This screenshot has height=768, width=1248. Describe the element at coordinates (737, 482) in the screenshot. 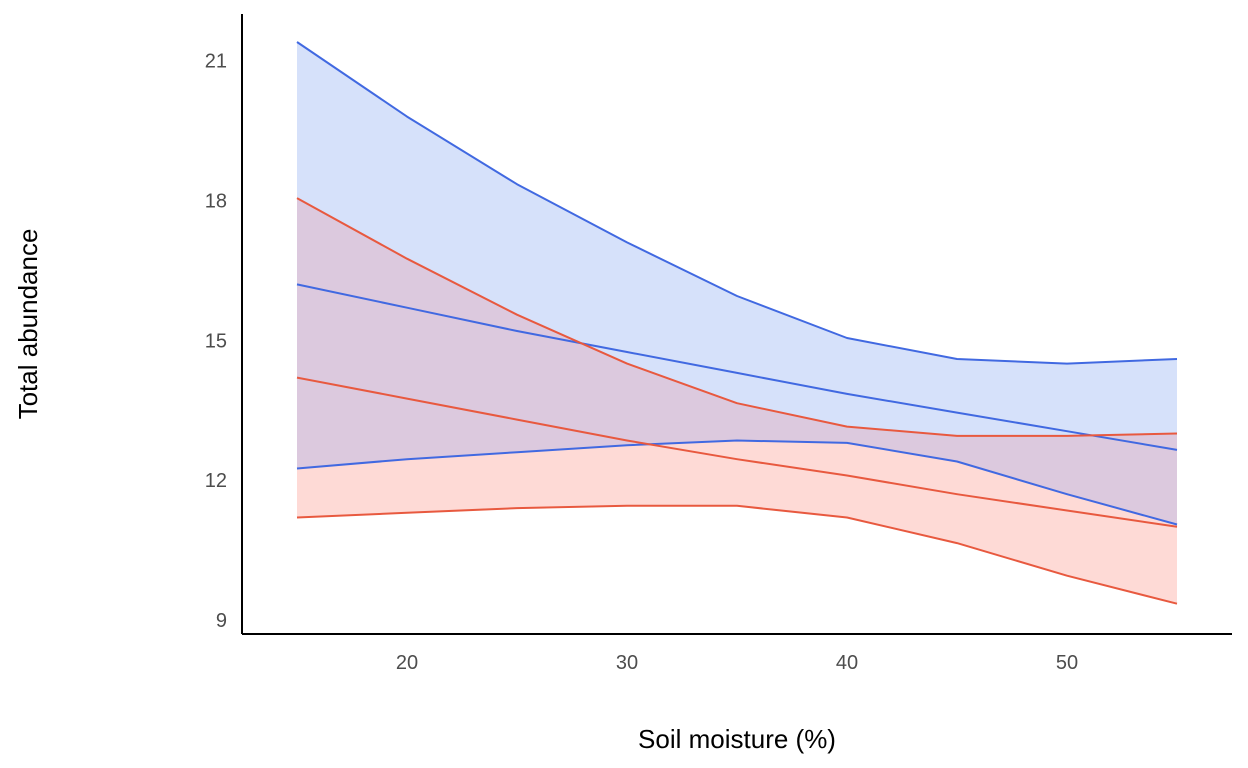

I see `line-blue-lower` at that location.